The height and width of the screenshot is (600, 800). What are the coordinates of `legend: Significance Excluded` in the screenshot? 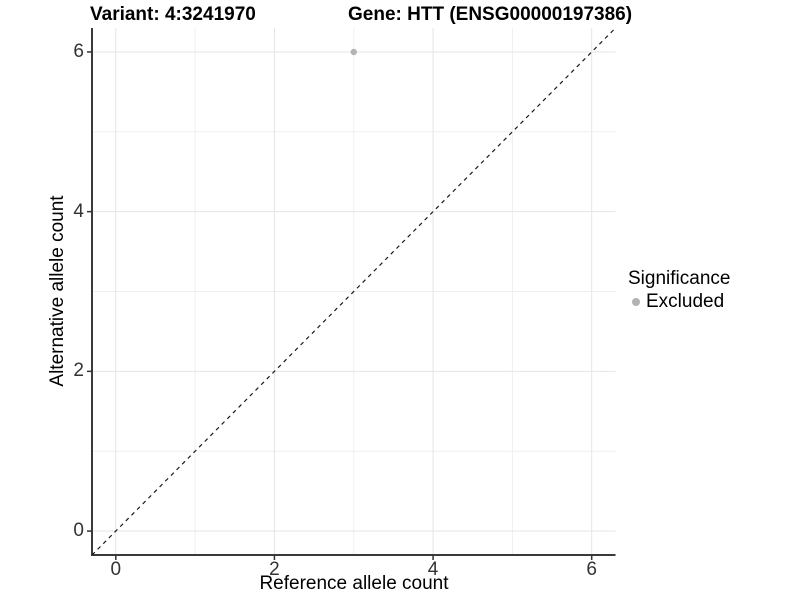 It's located at (679, 290).